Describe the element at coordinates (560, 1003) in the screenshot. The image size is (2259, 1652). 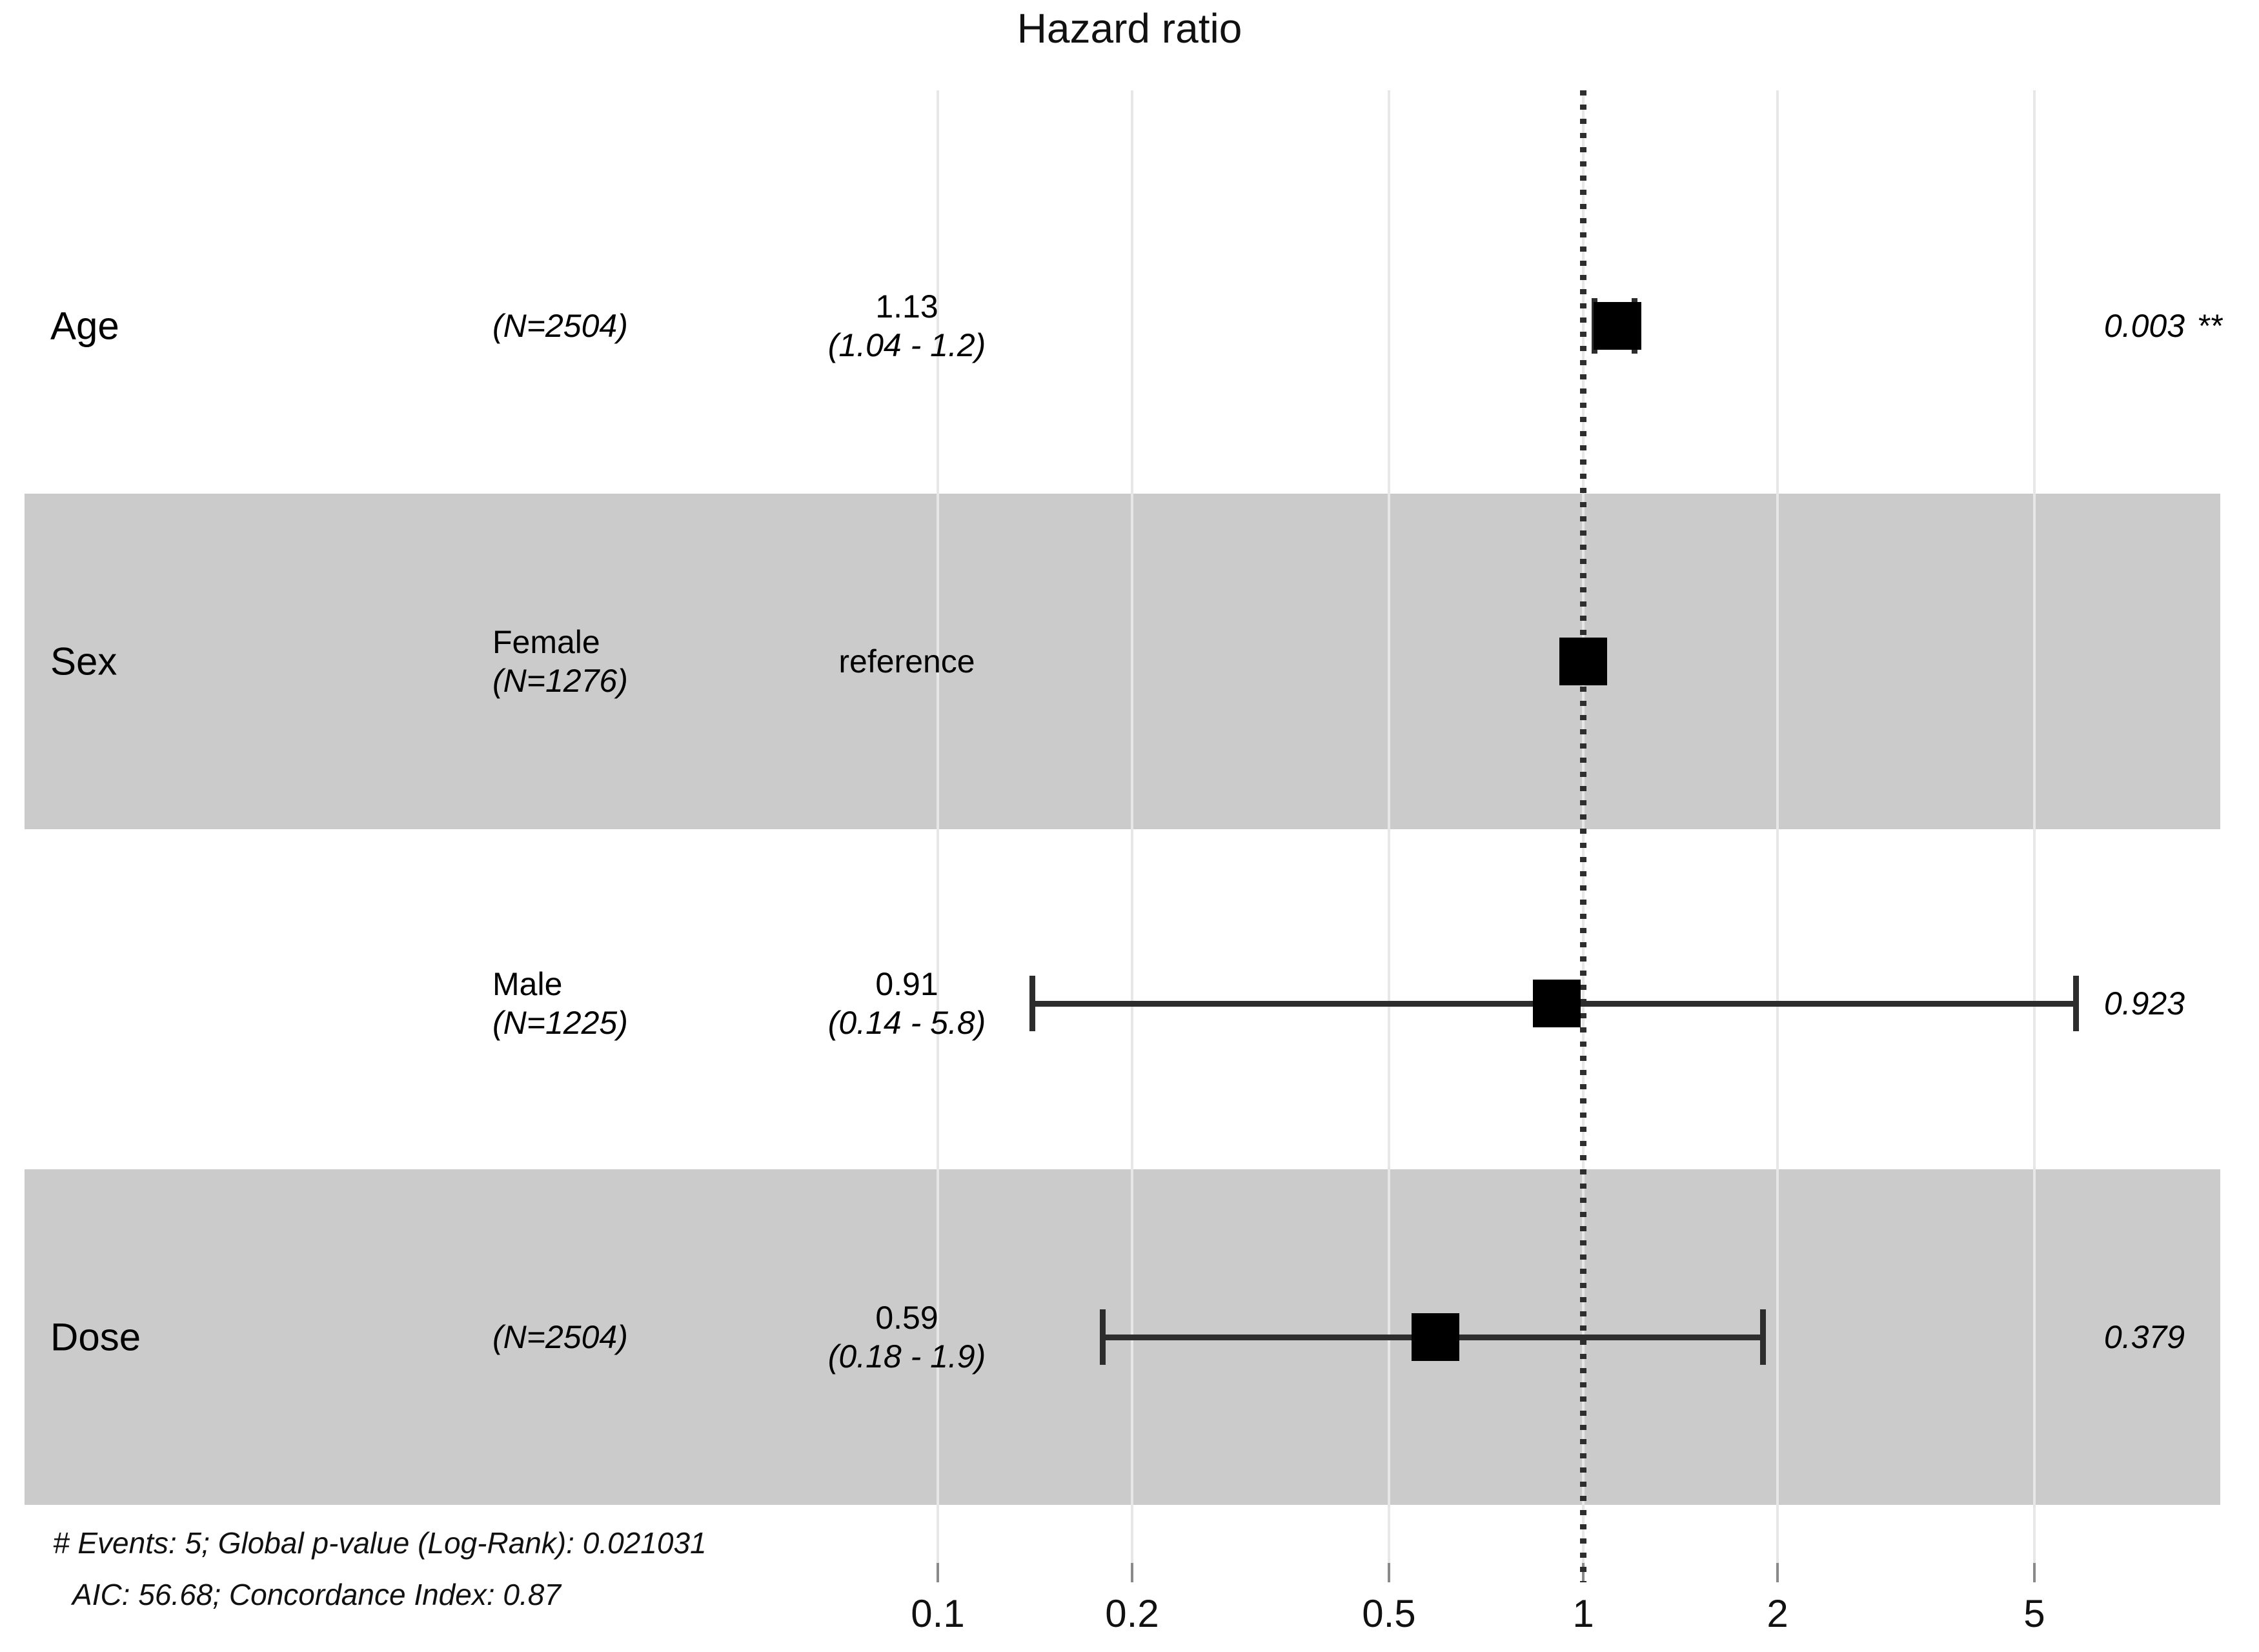
I see `row-n-label: Male (N=1225)` at that location.